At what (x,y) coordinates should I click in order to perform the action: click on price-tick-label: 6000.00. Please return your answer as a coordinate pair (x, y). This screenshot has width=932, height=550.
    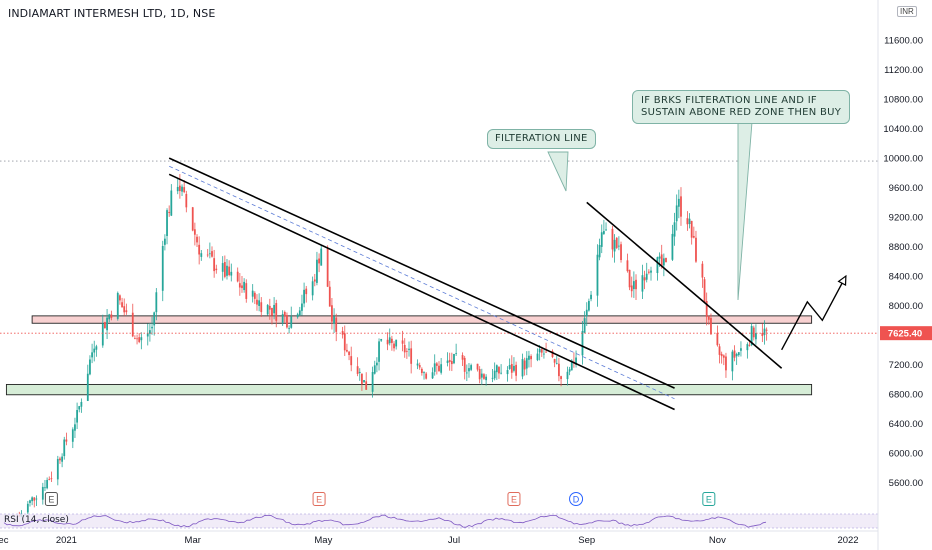
    Looking at the image, I should click on (906, 454).